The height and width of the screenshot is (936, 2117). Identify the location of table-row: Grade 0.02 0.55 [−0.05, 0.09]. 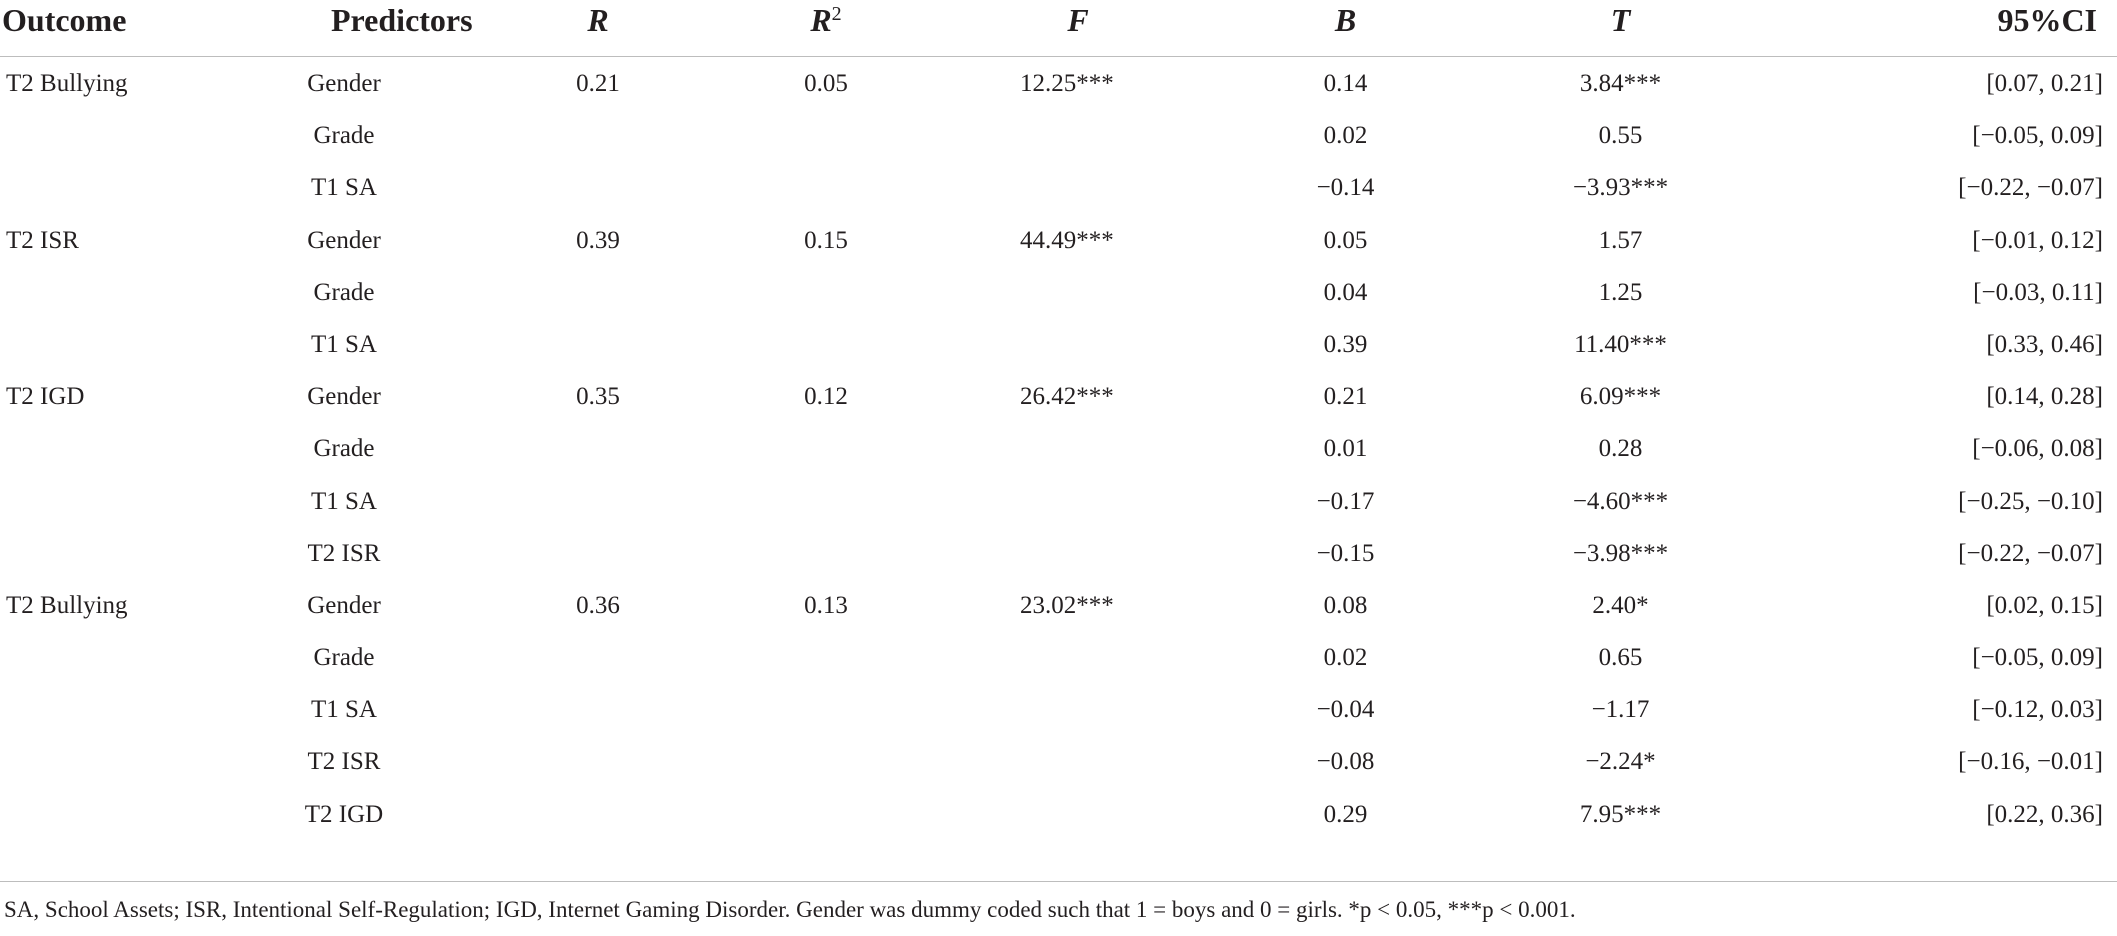
(1058, 147).